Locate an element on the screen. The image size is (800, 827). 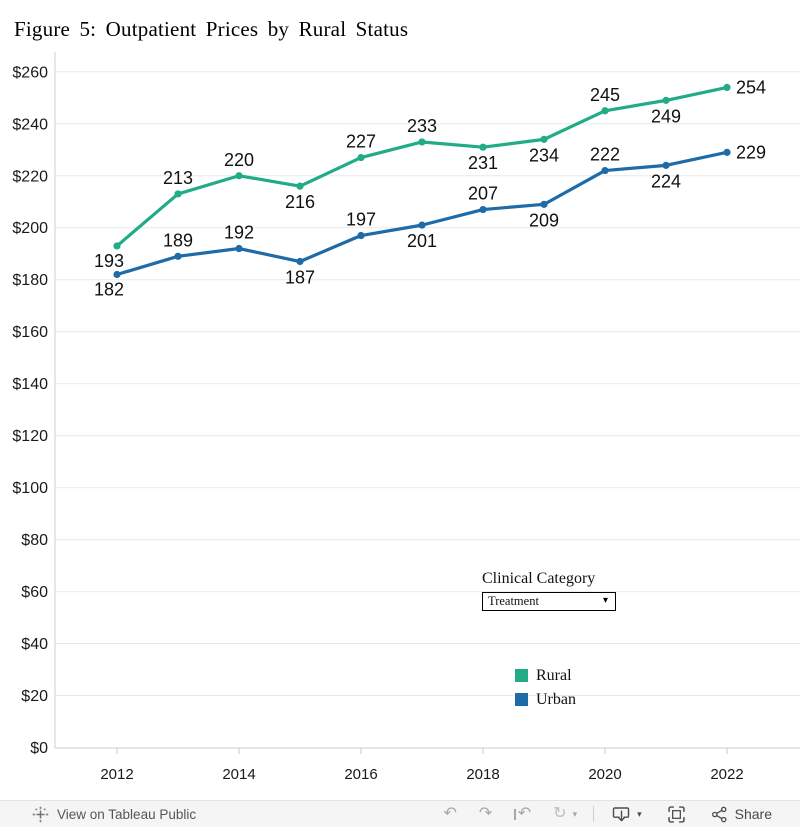
fullscreen-icon is located at coordinates (676, 814).